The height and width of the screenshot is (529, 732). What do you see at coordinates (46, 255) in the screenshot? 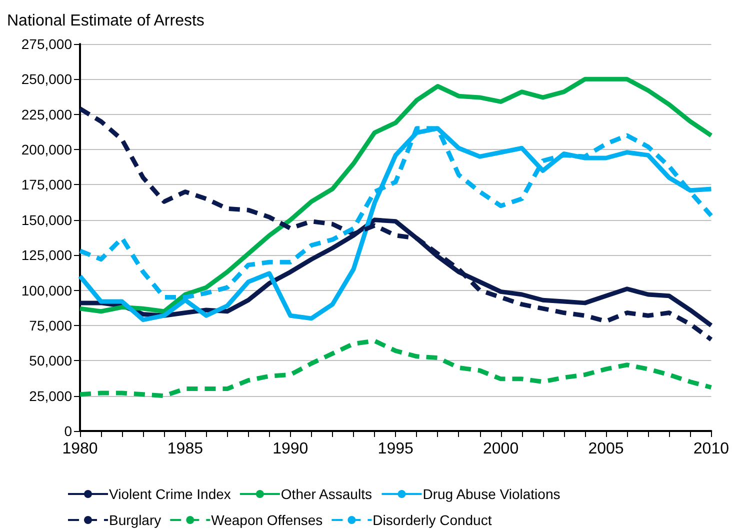
I see `y-tick-label: 125,000` at bounding box center [46, 255].